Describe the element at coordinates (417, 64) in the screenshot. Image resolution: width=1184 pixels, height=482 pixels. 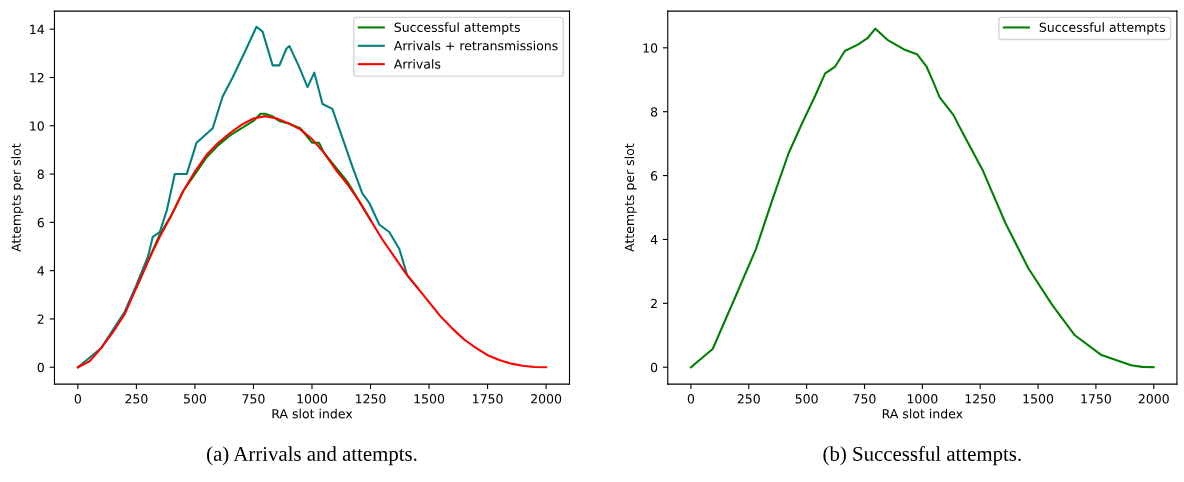
I see `legend-label: Arrivals` at that location.